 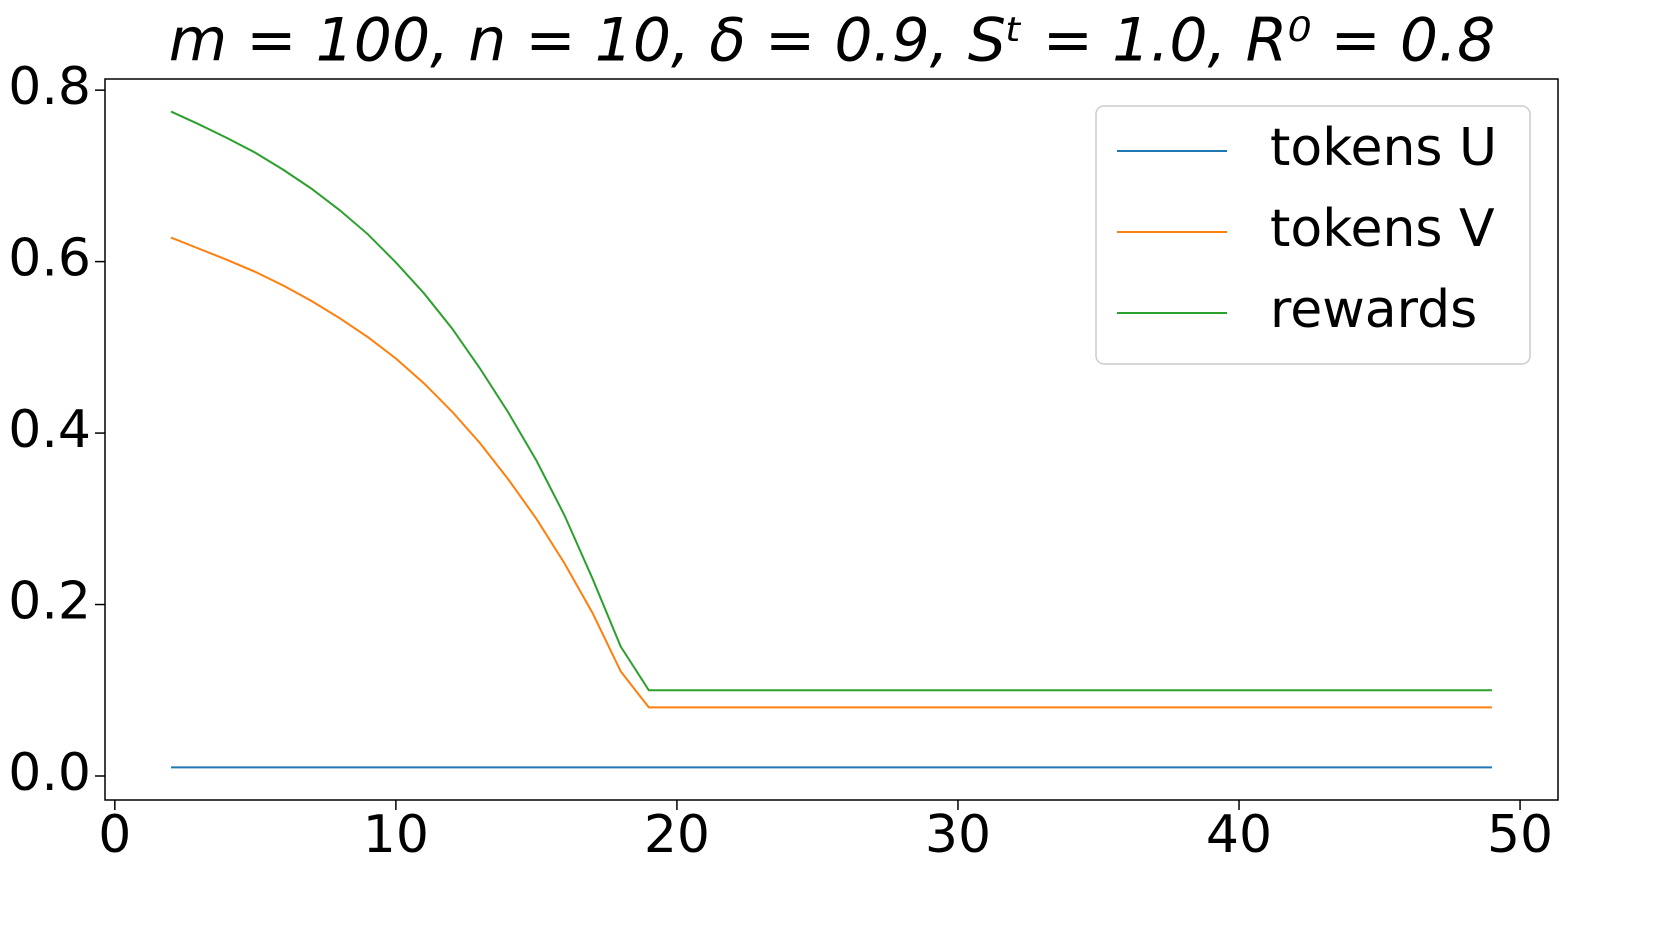 I want to click on x-tick-label: 0, so click(x=114, y=835).